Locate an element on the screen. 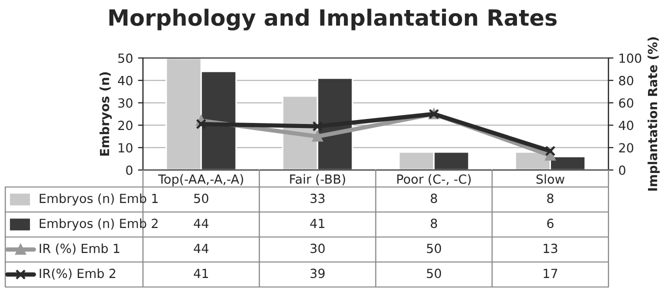 This screenshot has width=665, height=291. y-tick-label: 0 is located at coordinates (129, 170).